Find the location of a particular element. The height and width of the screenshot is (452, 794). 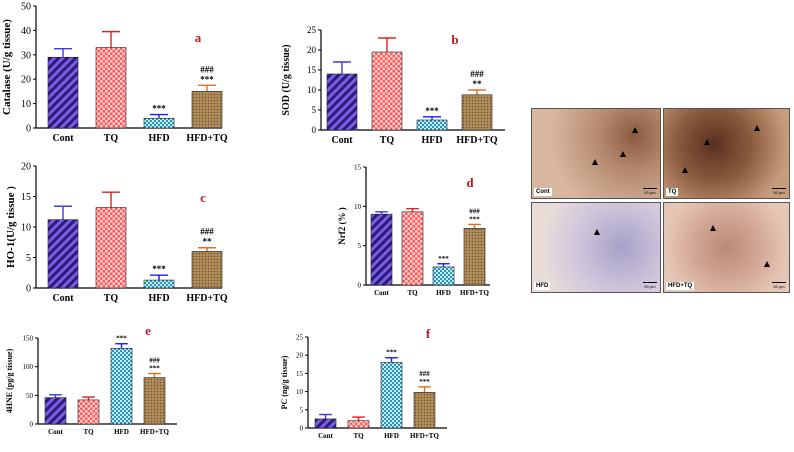

micrograph-label: HFD+TQ is located at coordinates (680, 286).